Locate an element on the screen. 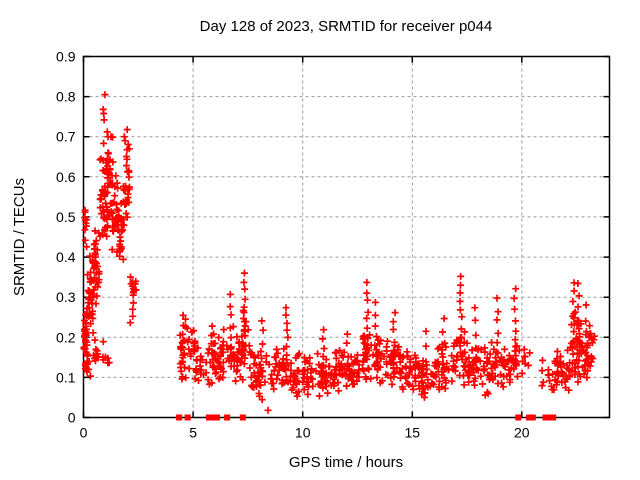 The height and width of the screenshot is (480, 640). x-tick-label: 10 is located at coordinates (303, 433).